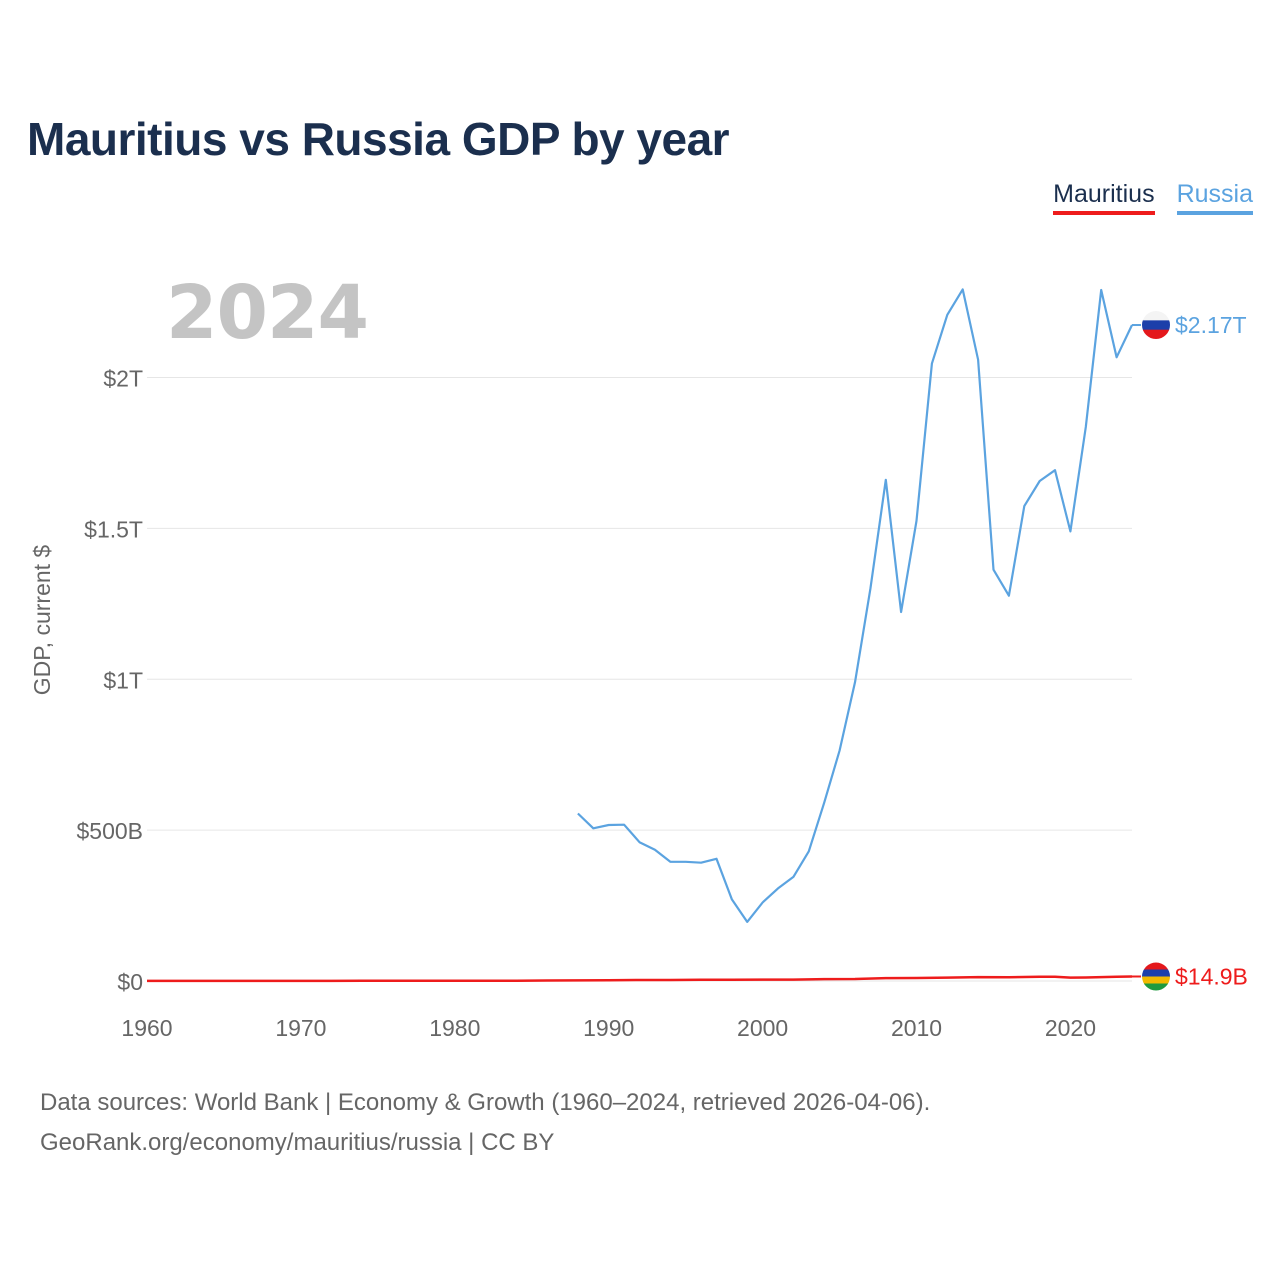 The image size is (1280, 1280). I want to click on chart-title: Mauritius vs Russia GDP by year, so click(378, 139).